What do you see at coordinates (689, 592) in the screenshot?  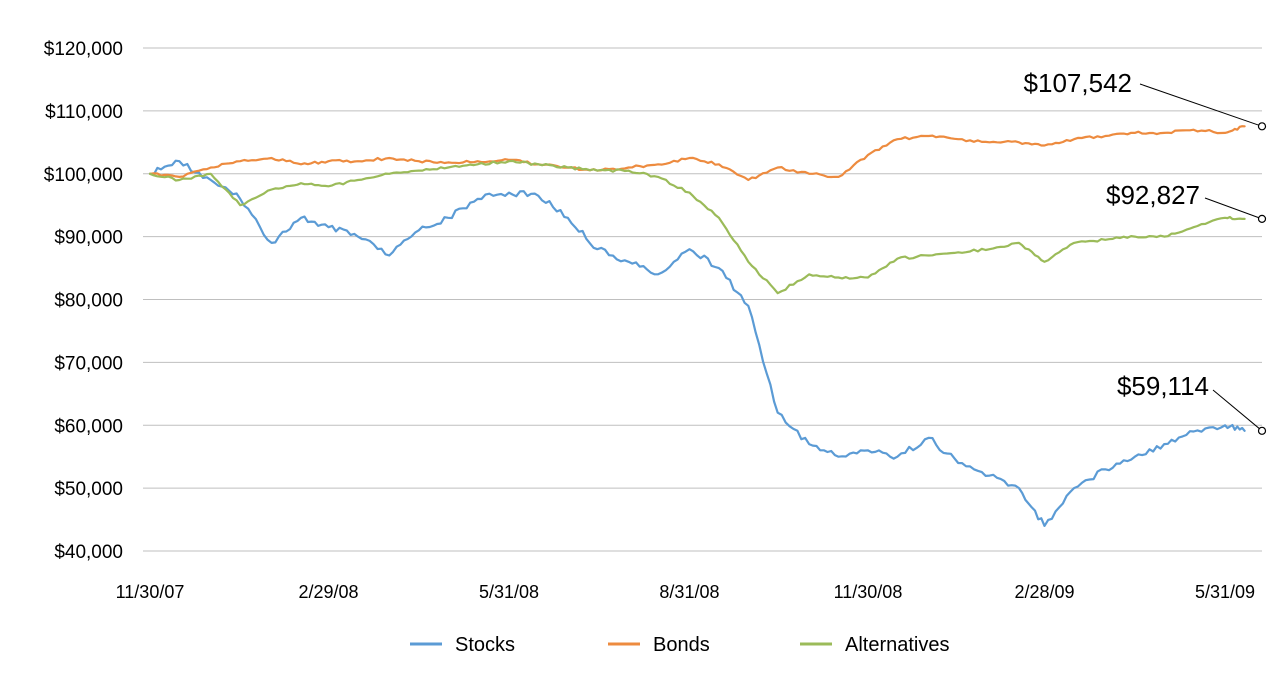 I see `x-tick-label: 8/31/08` at bounding box center [689, 592].